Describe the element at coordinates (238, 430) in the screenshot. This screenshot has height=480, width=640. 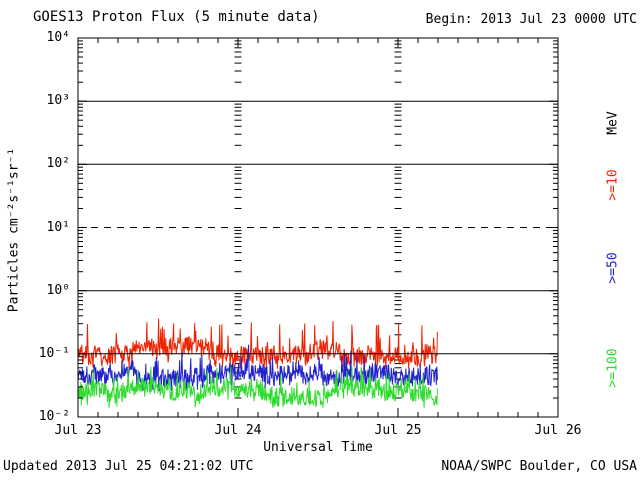
I see `x-tick-label: Jul 24` at that location.